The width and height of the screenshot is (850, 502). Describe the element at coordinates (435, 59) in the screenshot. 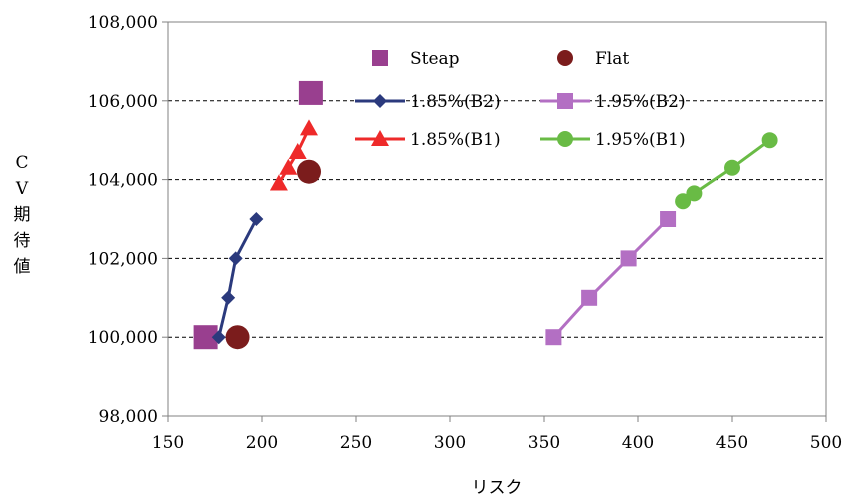

I see `legend-label: Steap` at that location.